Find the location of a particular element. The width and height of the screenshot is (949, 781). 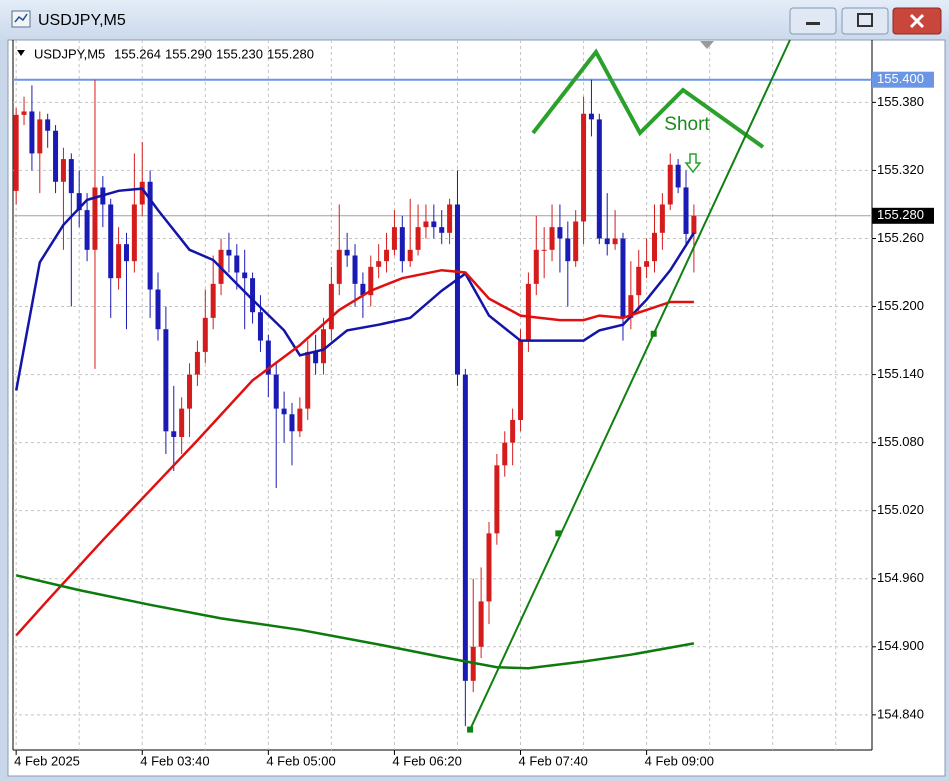

x-tick-label: 4 Feb 06:20 is located at coordinates (426, 760).